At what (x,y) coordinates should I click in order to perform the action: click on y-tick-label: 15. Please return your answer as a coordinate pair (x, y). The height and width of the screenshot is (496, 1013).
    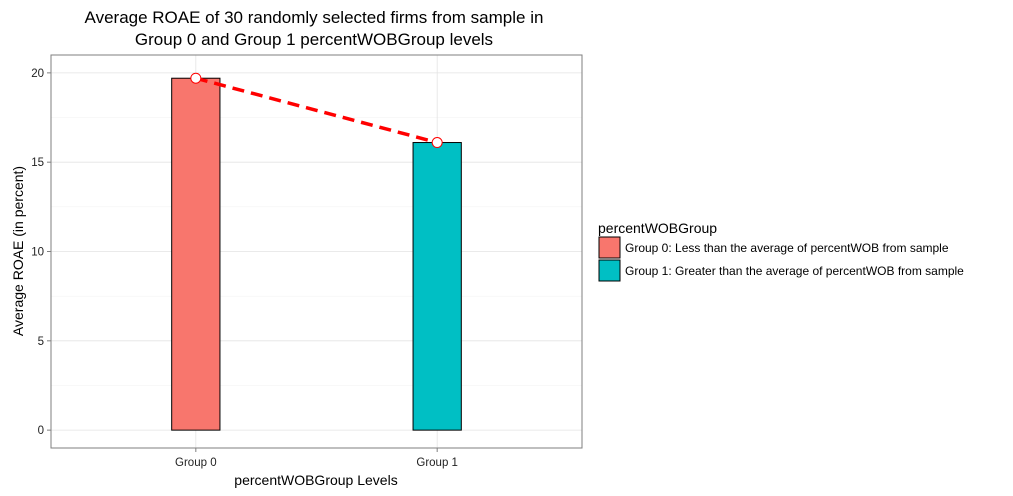
    Looking at the image, I should click on (37, 163).